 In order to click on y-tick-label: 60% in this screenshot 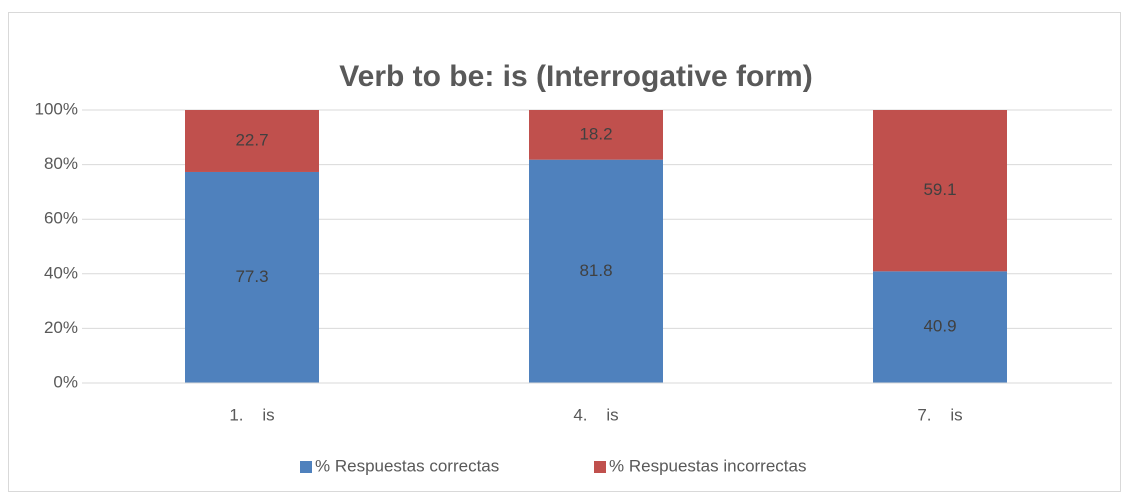, I will do `click(61, 218)`.